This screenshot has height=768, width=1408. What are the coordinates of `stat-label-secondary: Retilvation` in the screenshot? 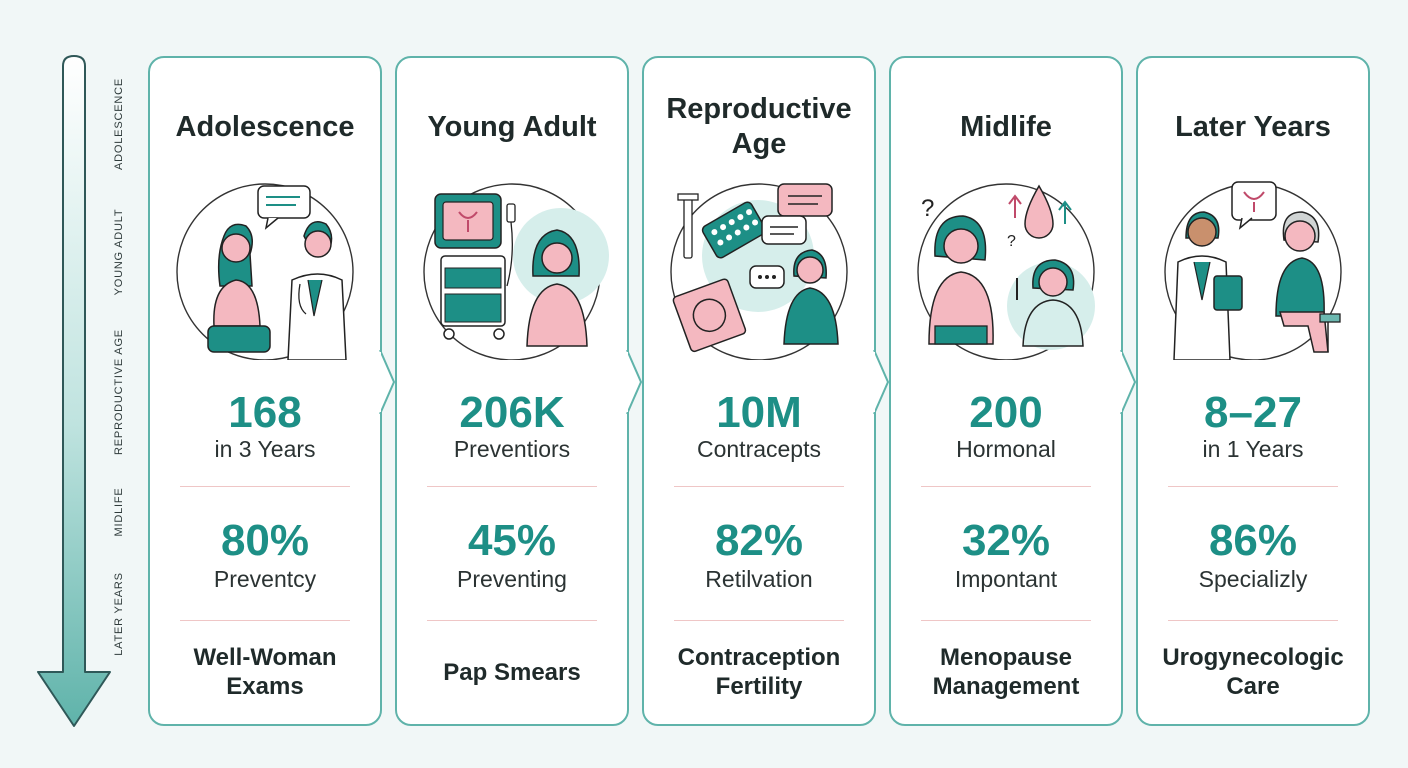 It's located at (759, 579).